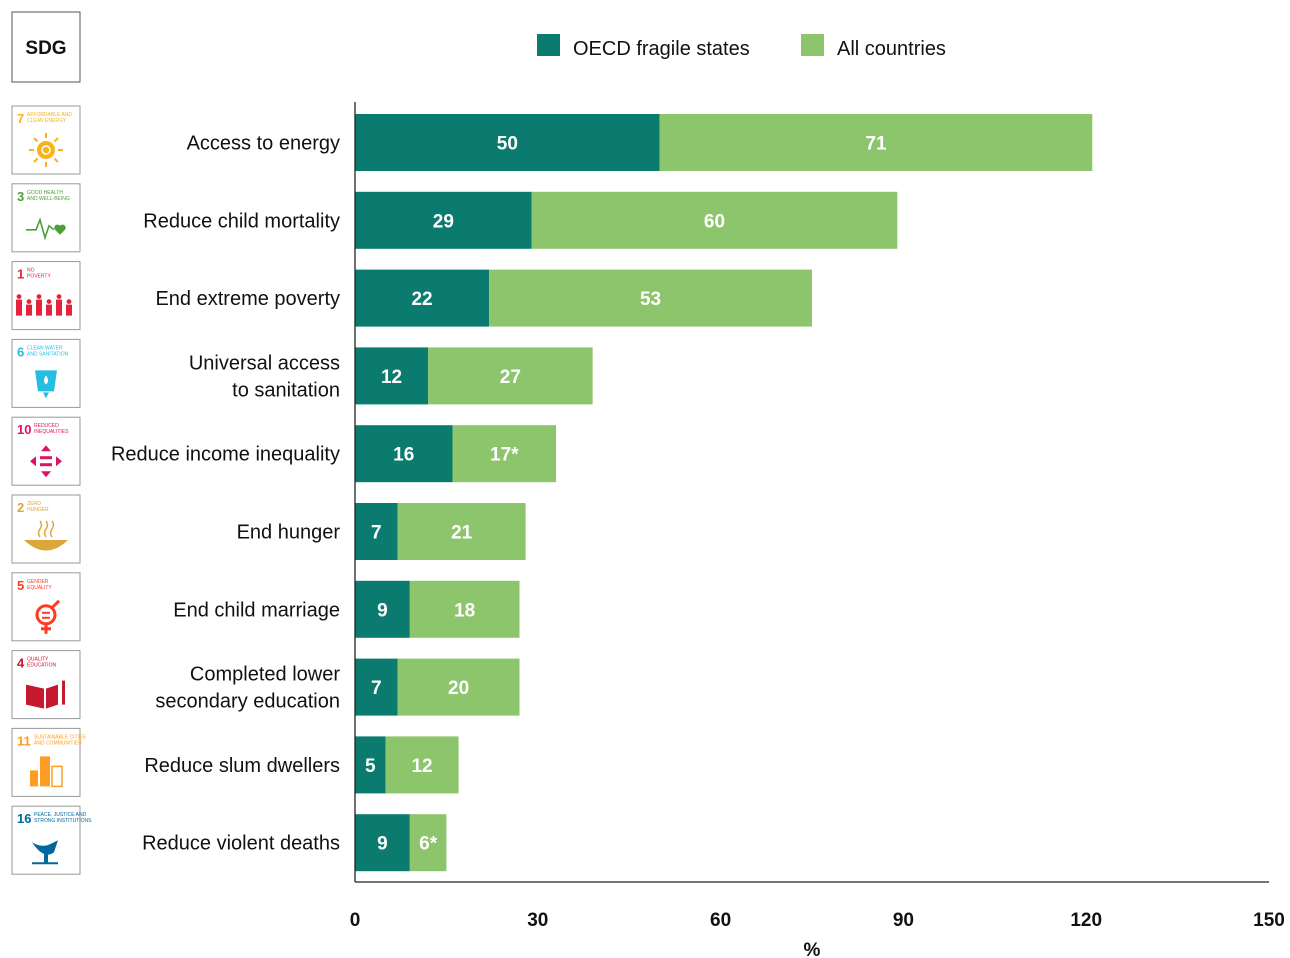 This screenshot has height=958, width=1290. Describe the element at coordinates (60, 815) in the screenshot. I see `sdg-goal-title-line: PEACE, JUSTICE AND` at that location.